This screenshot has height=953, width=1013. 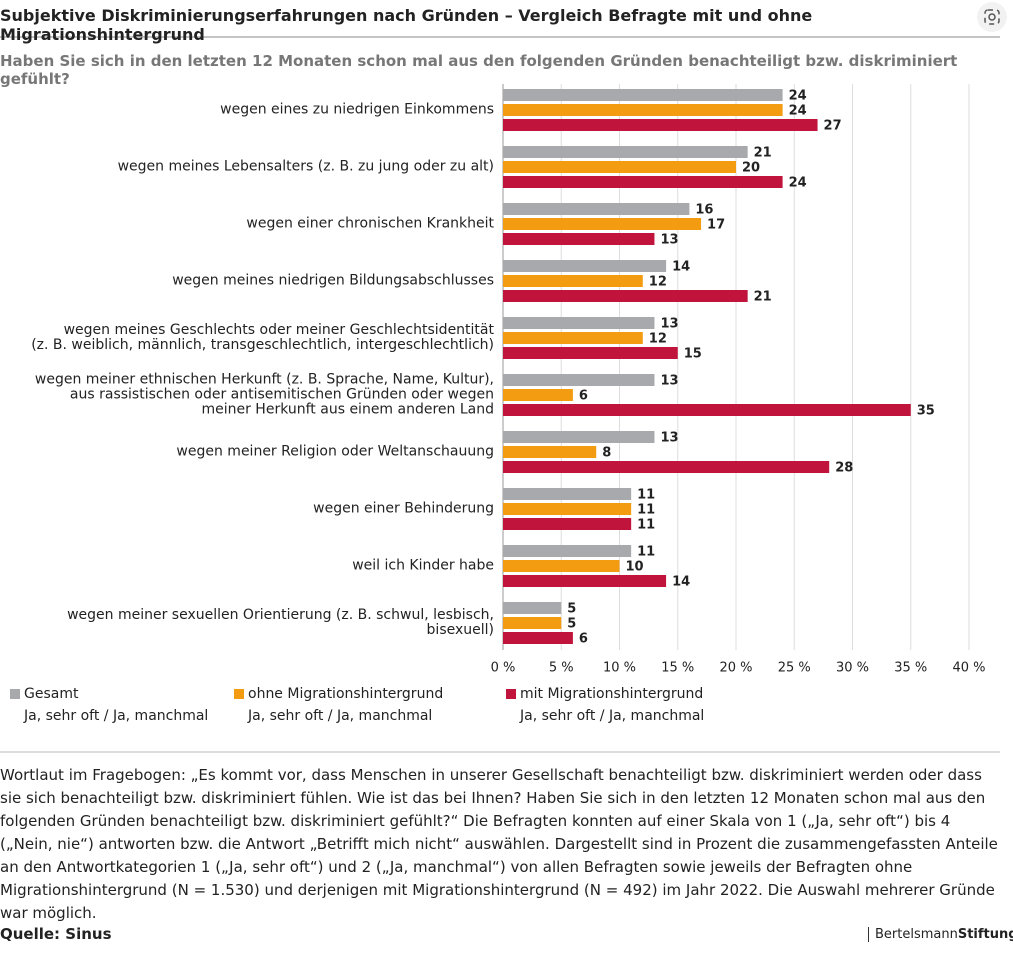 What do you see at coordinates (794, 668) in the screenshot?
I see `x-tick-label: 25 %` at bounding box center [794, 668].